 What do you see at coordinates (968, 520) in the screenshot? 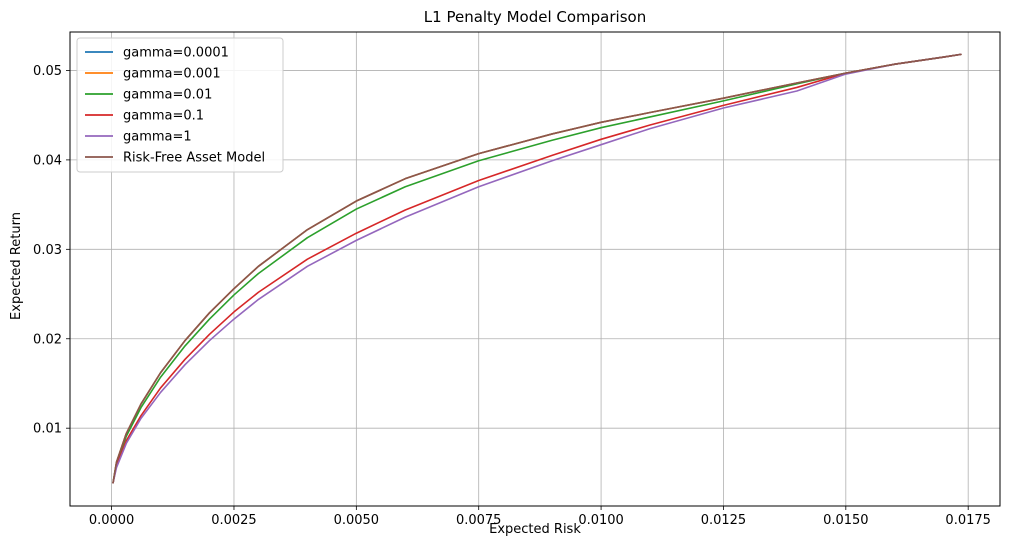
I see `x-tick-label: 0.0175` at bounding box center [968, 520].